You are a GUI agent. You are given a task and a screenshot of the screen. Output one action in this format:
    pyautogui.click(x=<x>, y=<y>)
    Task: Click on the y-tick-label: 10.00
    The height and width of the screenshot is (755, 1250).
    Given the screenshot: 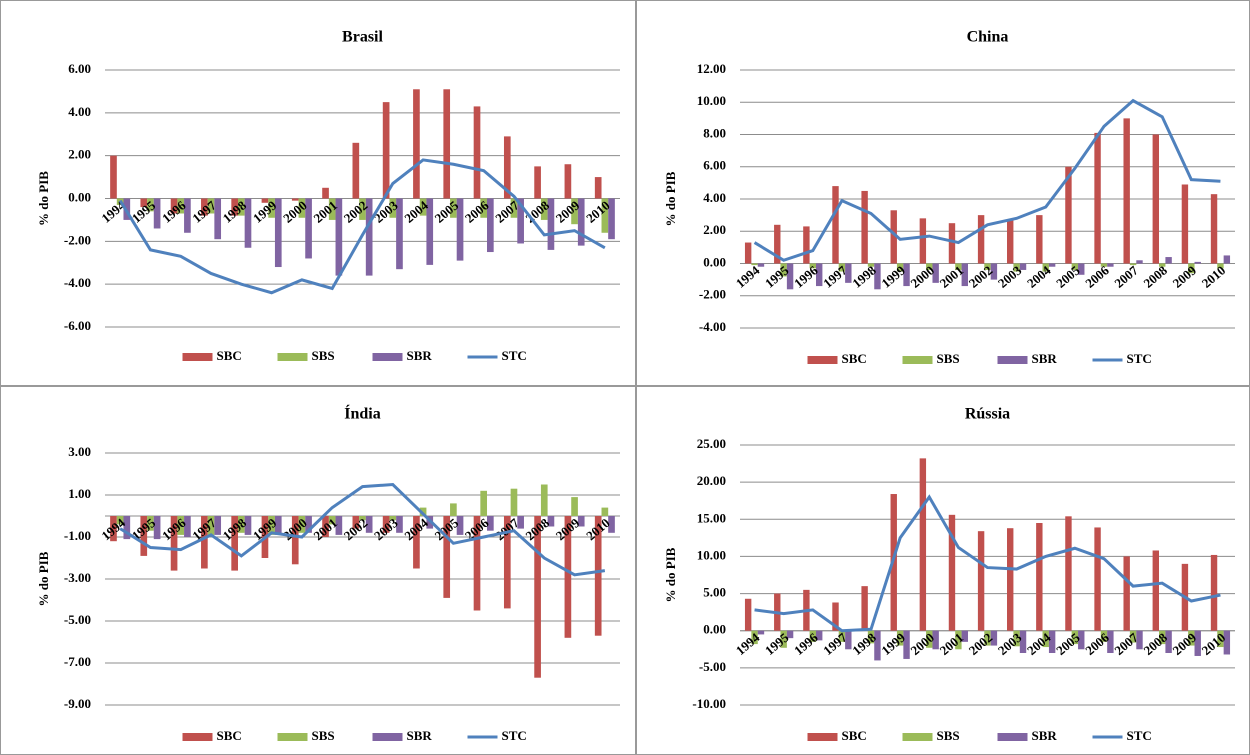 What is the action you would take?
    pyautogui.click(x=711, y=100)
    